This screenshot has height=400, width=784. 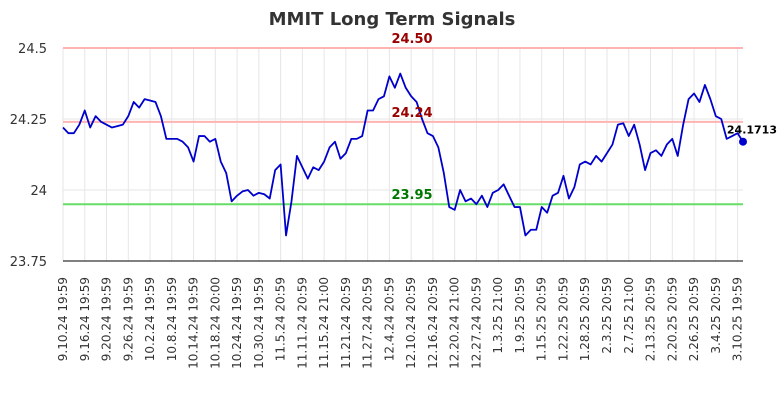 What do you see at coordinates (150, 319) in the screenshot?
I see `x-tick-label: 10.2.24 19:59` at bounding box center [150, 319].